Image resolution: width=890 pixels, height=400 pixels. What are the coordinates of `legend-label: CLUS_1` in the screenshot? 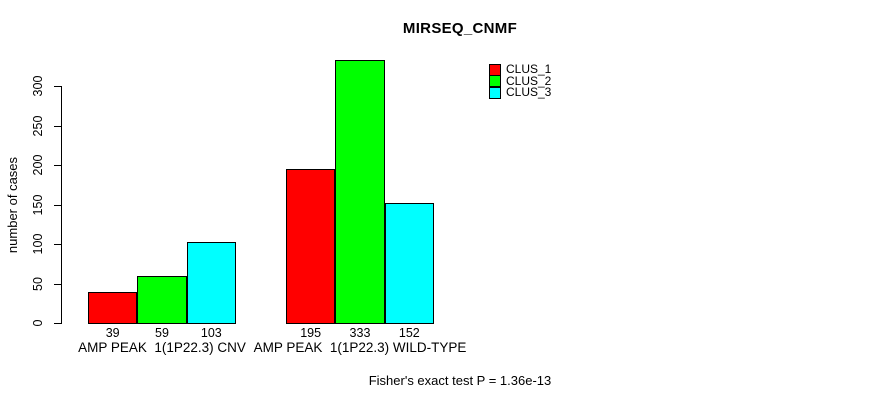 It's located at (529, 69).